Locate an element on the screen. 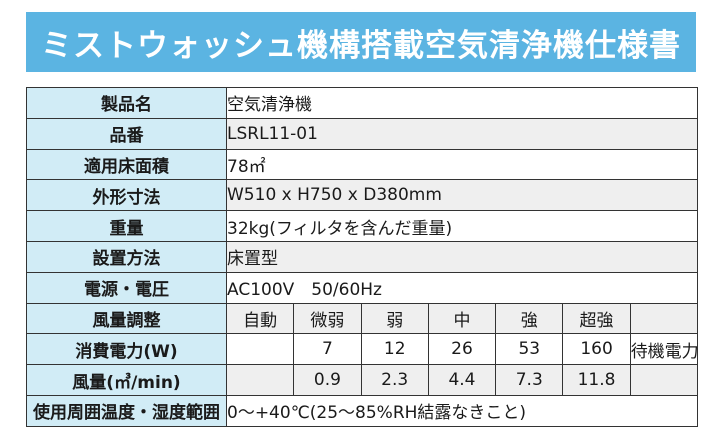 The width and height of the screenshot is (721, 441). airflow-level-very-strong: 超強 is located at coordinates (596, 318).